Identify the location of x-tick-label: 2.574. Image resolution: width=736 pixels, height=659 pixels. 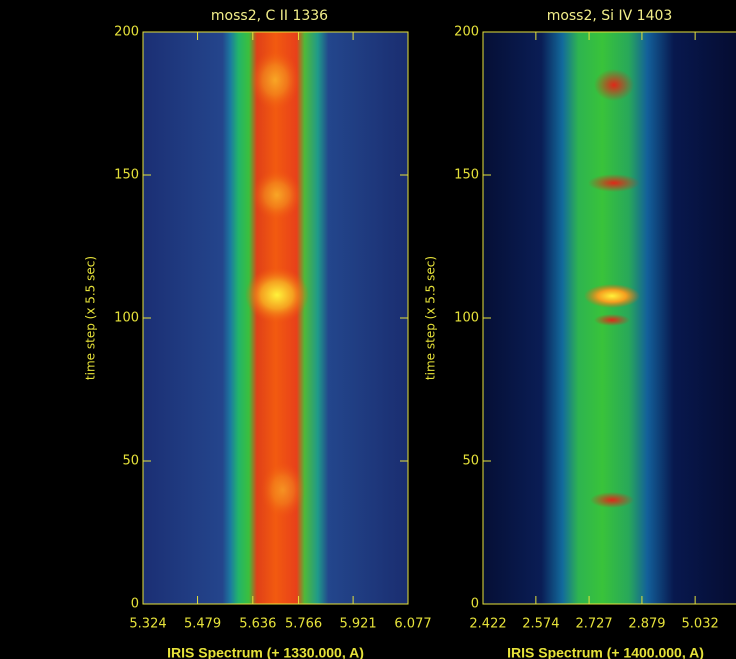
(540, 624).